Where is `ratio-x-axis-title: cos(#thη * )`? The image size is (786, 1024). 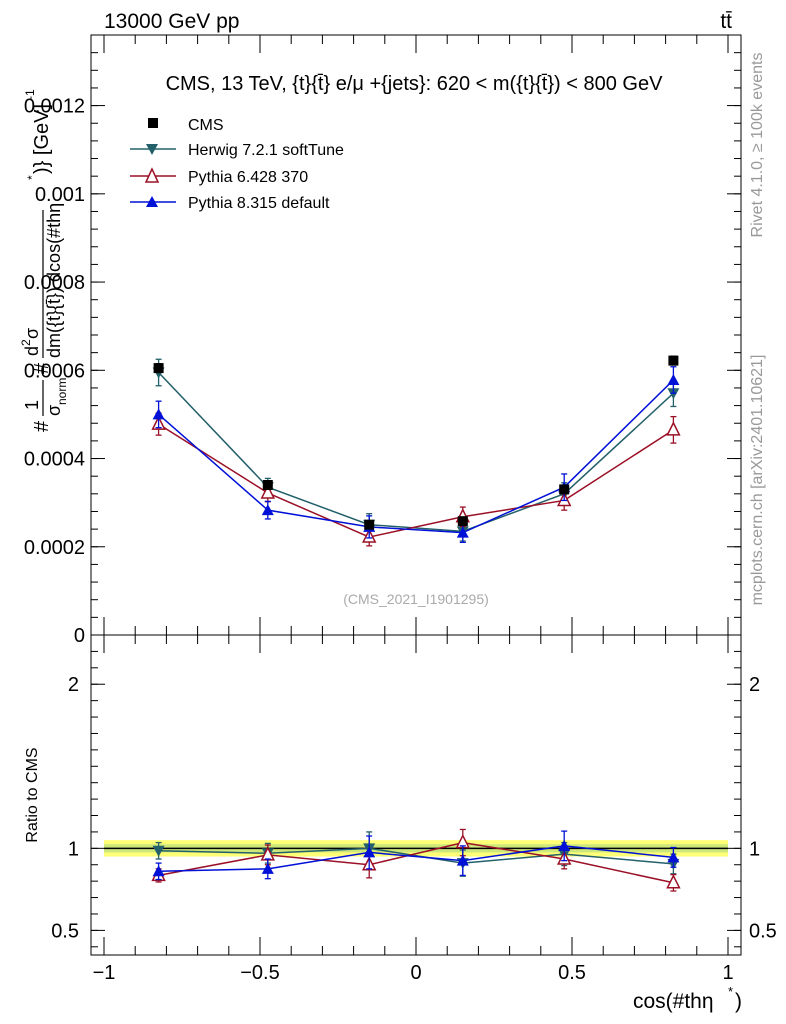 ratio-x-axis-title: cos(#thη * ) is located at coordinates (687, 998).